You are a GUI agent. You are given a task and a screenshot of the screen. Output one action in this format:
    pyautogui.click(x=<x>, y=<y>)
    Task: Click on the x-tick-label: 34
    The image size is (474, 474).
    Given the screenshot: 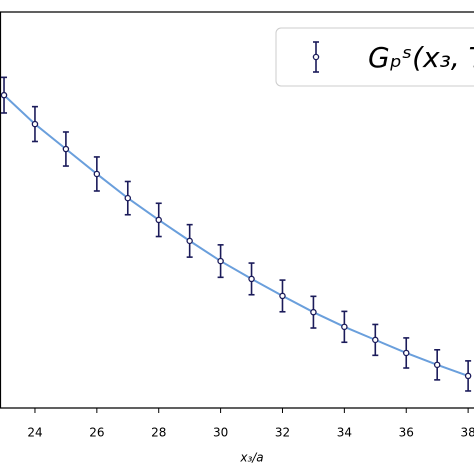 What is the action you would take?
    pyautogui.click(x=344, y=433)
    